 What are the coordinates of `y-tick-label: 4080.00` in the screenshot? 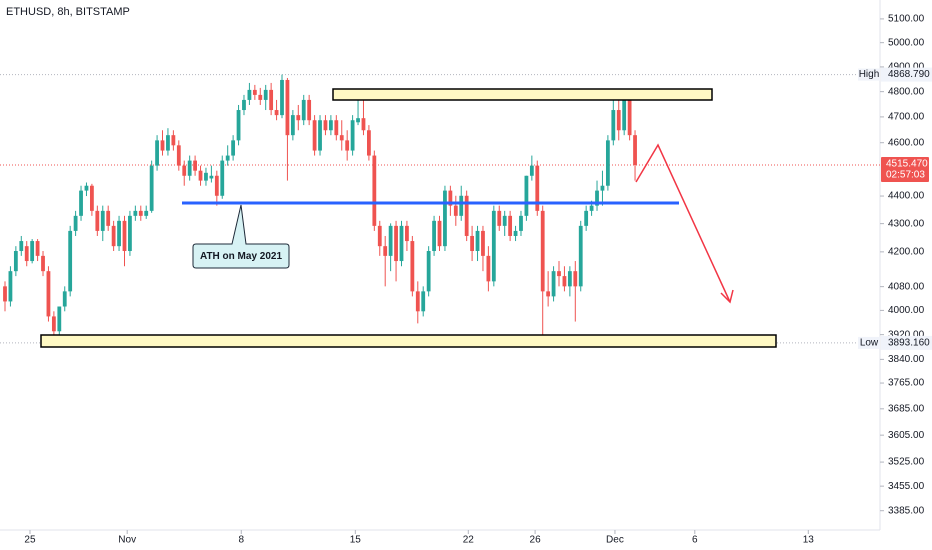 It's located at (906, 286).